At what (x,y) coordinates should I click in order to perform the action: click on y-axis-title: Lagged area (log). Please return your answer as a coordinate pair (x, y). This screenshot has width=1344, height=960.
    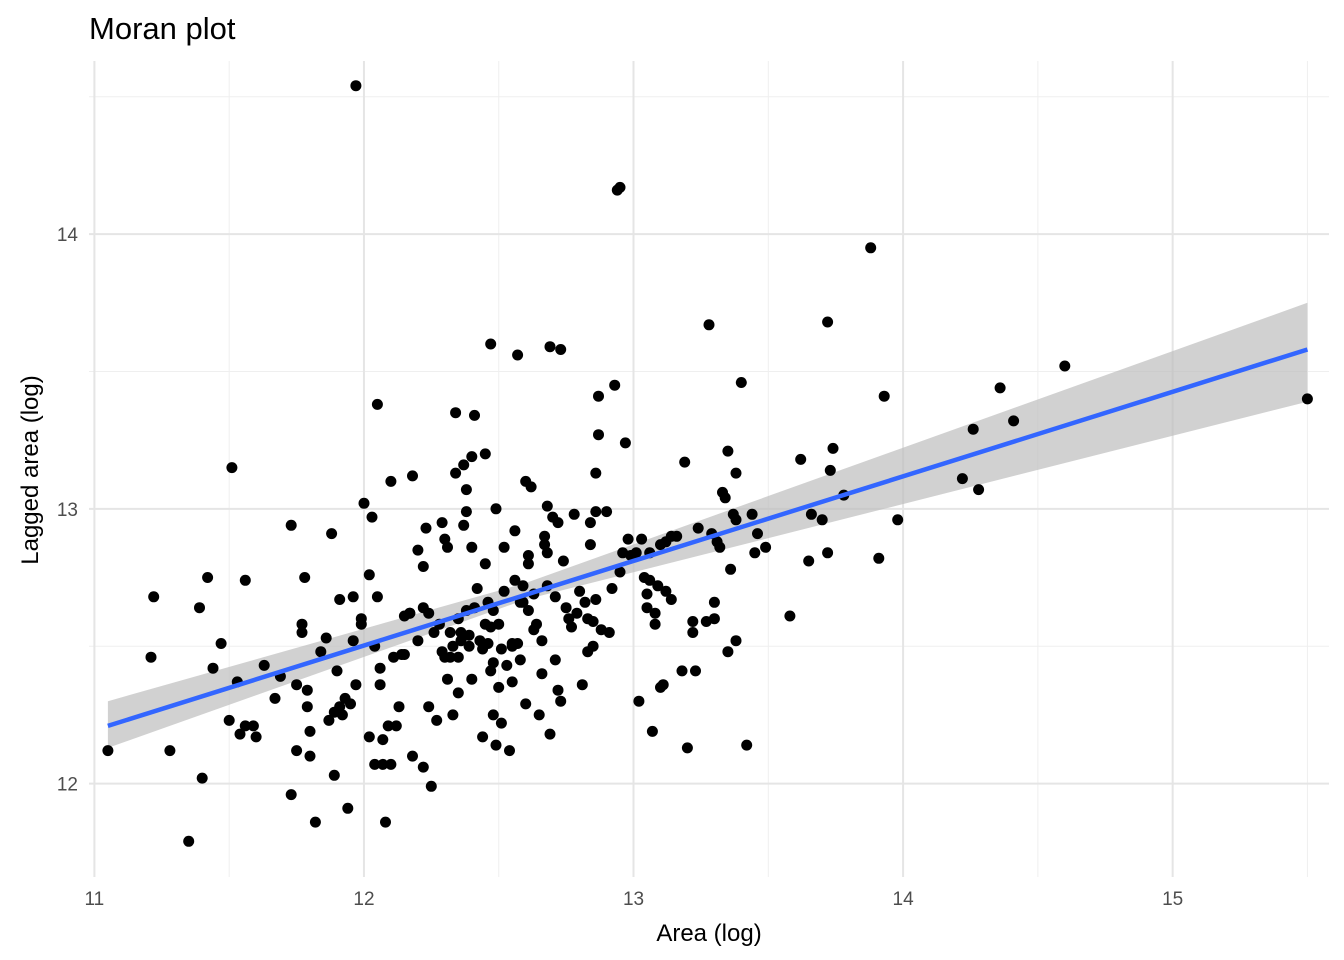
    Looking at the image, I should click on (30, 469).